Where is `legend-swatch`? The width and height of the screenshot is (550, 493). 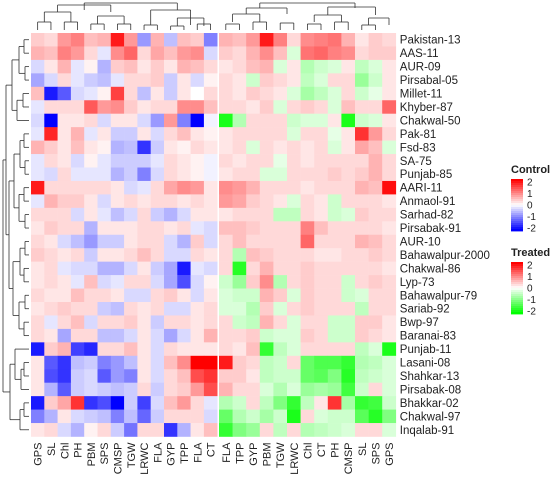
legend-swatch is located at coordinates (517, 293).